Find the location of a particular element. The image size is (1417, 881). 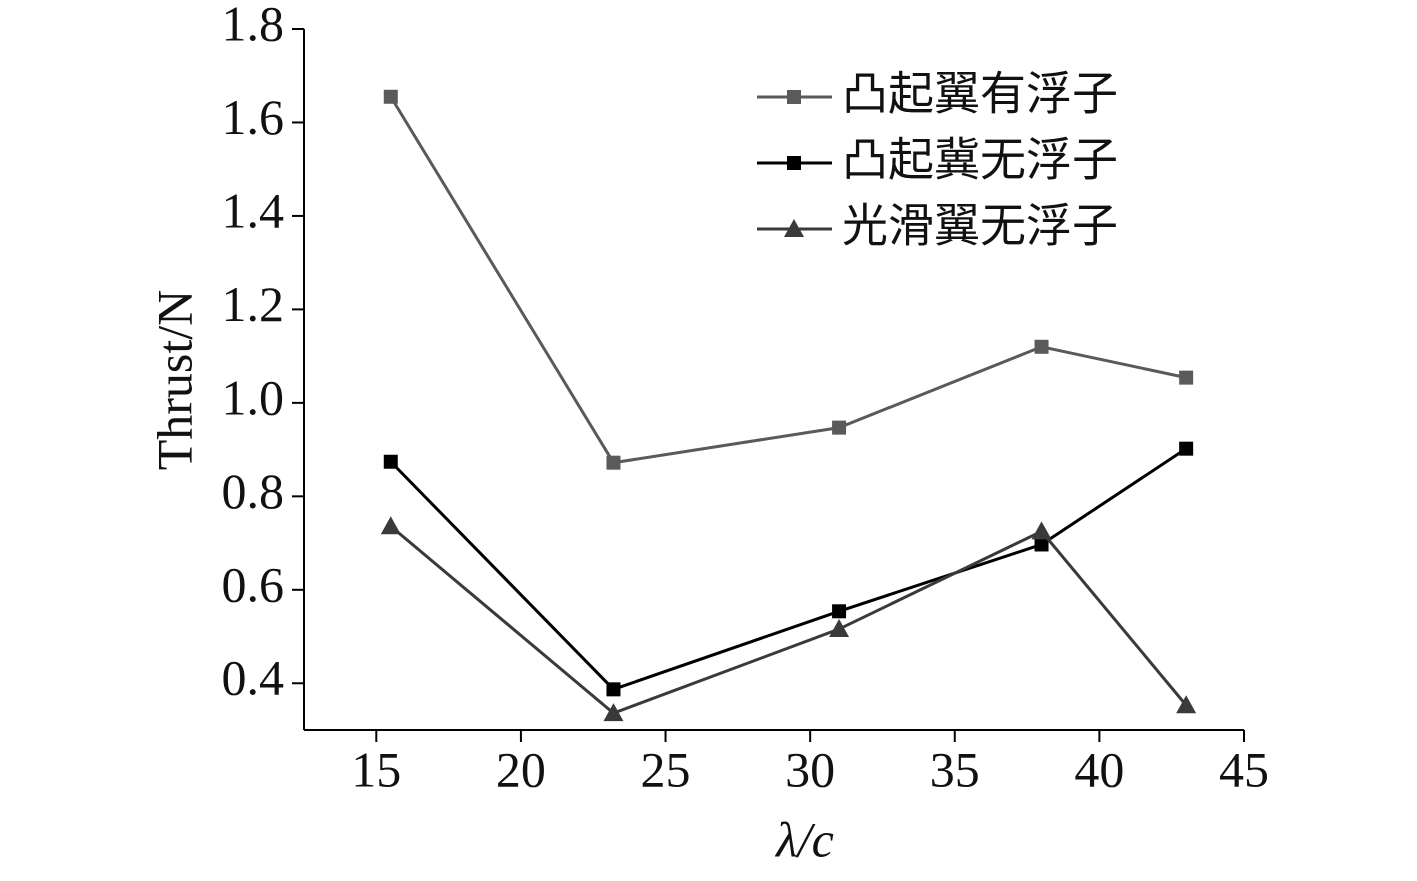

x-tick-label: 15 is located at coordinates (376, 769).